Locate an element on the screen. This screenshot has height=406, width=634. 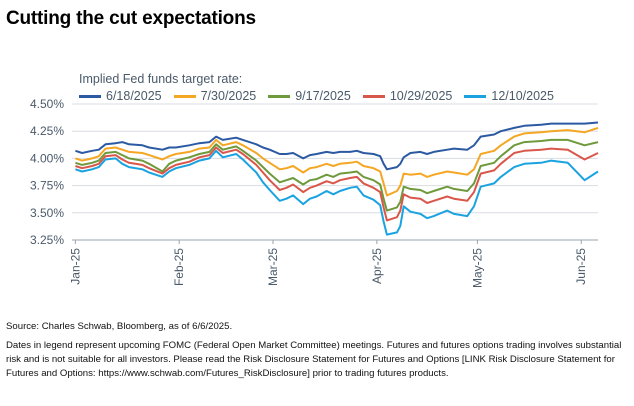
x-tick-label: May-25 is located at coordinates (477, 268).